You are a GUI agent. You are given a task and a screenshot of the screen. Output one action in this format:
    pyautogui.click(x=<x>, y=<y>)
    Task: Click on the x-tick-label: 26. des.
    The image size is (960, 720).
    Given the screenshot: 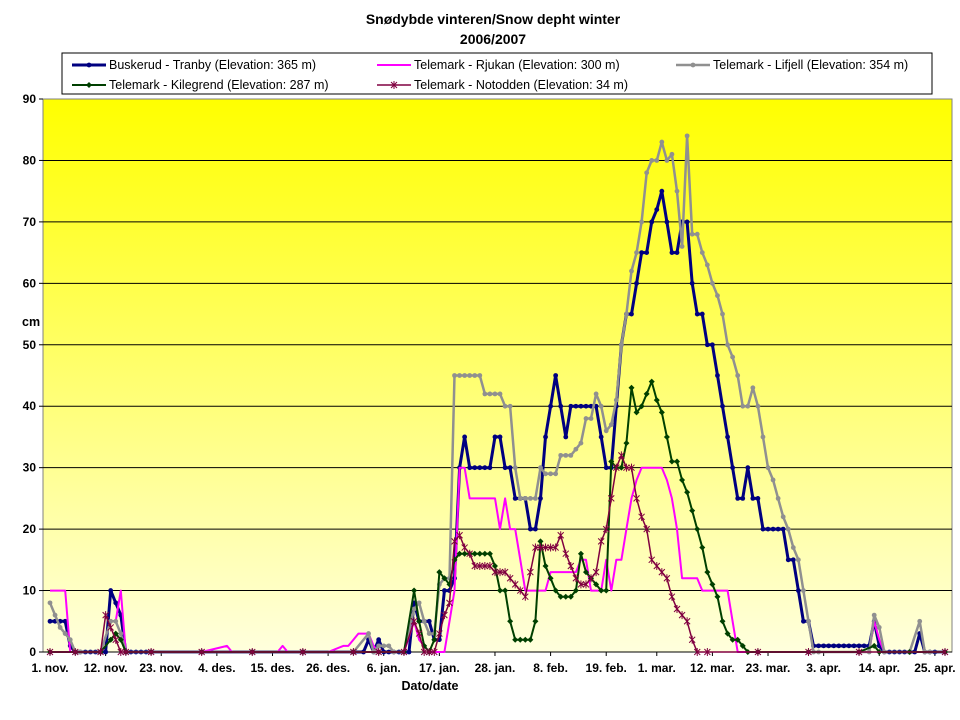 What is the action you would take?
    pyautogui.click(x=328, y=668)
    